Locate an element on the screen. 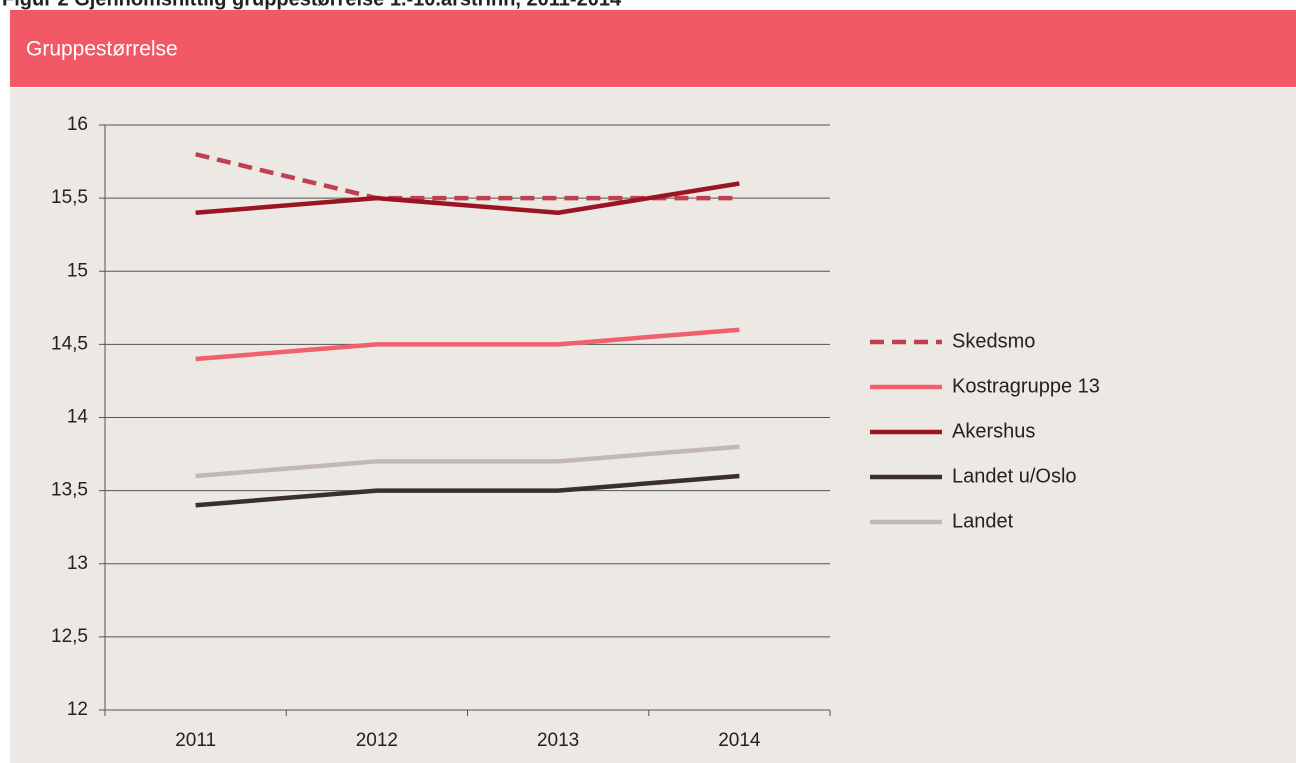 This screenshot has width=1296, height=763. y-tick-label: 13,5 is located at coordinates (69, 490).